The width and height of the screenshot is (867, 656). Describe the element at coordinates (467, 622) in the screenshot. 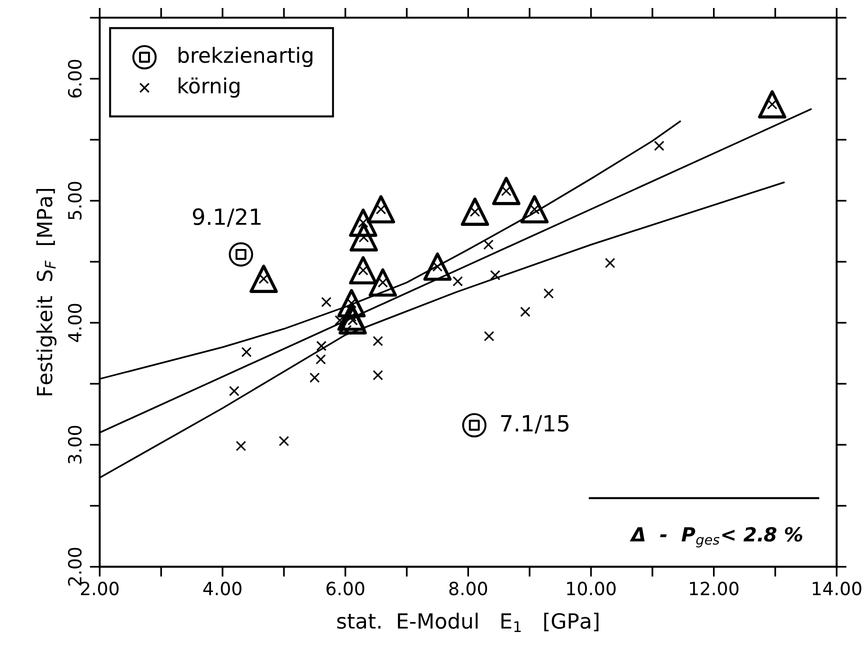

I see `text: stat. E-Modul E$_{1}$ [GPa]` at that location.